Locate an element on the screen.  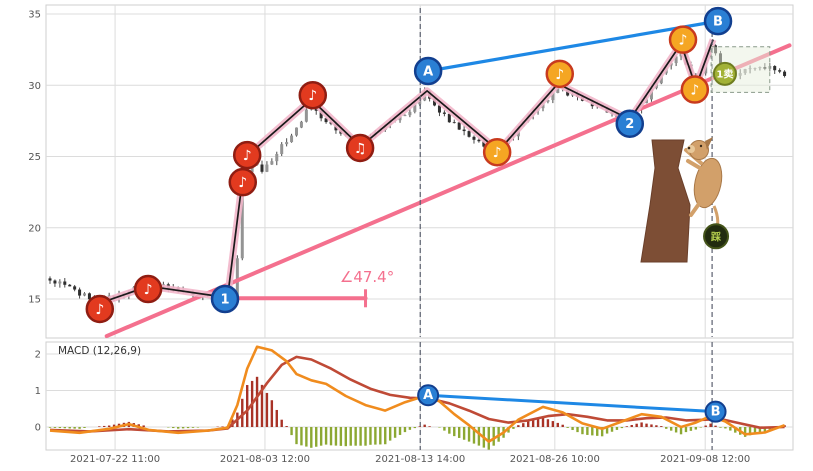
dog-ear is located at coordinates (709, 143).